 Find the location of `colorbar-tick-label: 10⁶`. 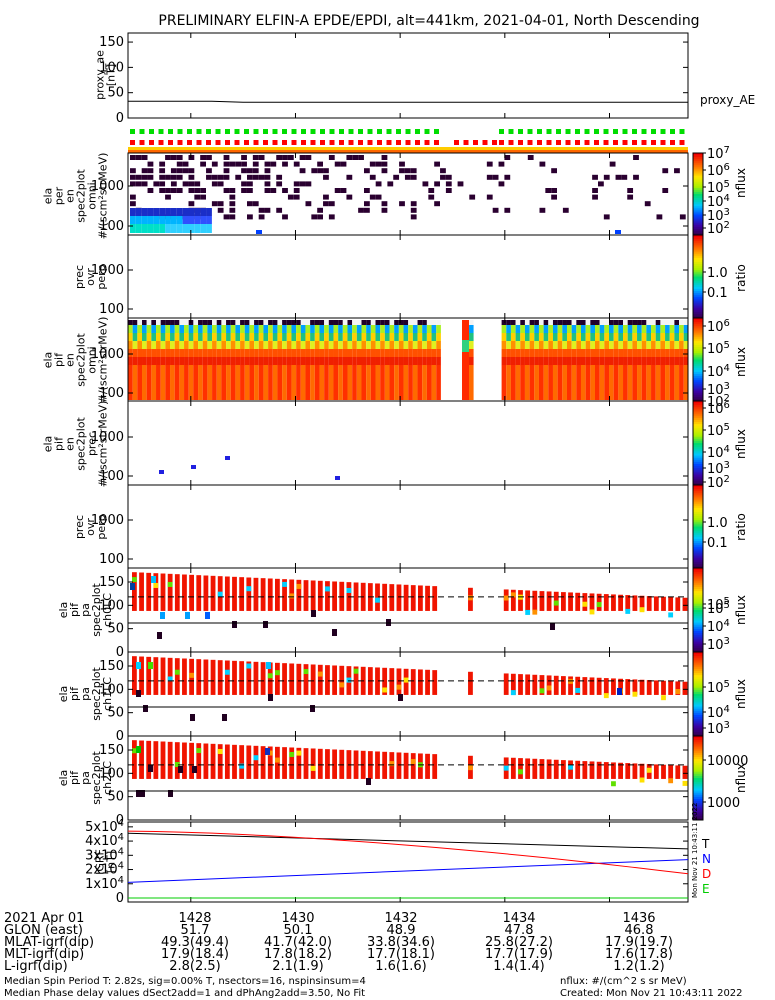

colorbar-tick-label: 10⁶ is located at coordinates (718, 326).